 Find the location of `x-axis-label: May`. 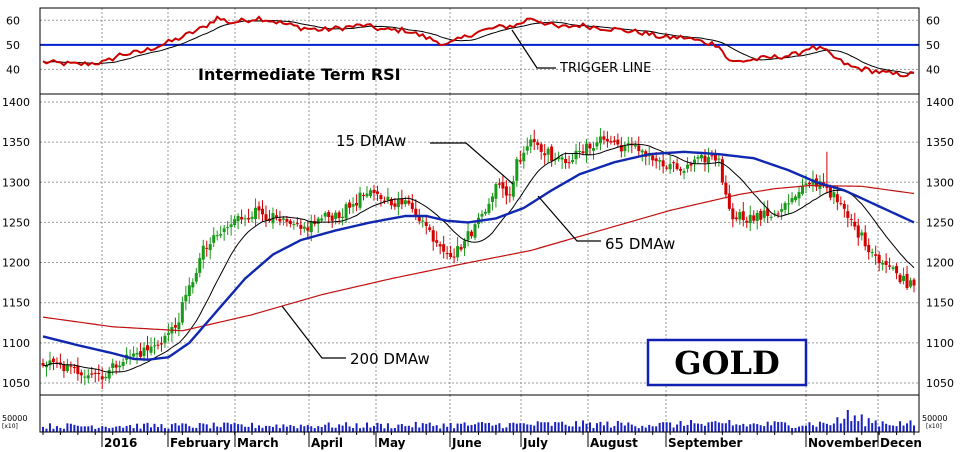

x-axis-label: May is located at coordinates (392, 443).